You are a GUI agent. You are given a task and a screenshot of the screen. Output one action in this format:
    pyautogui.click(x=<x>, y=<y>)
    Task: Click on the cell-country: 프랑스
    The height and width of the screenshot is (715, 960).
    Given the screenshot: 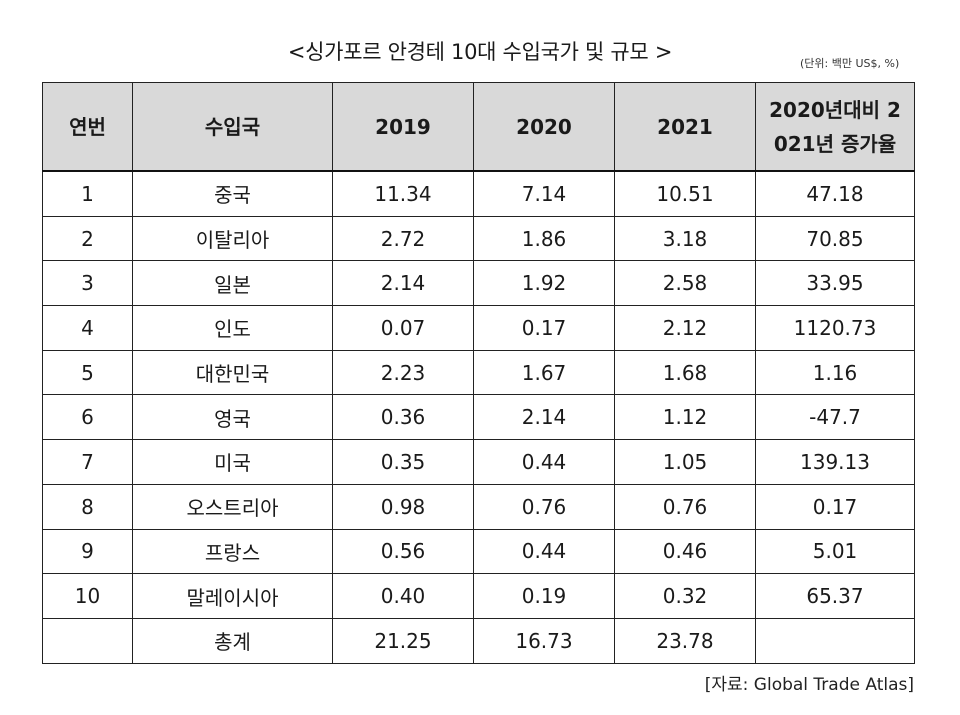 What is the action you would take?
    pyautogui.click(x=232, y=551)
    